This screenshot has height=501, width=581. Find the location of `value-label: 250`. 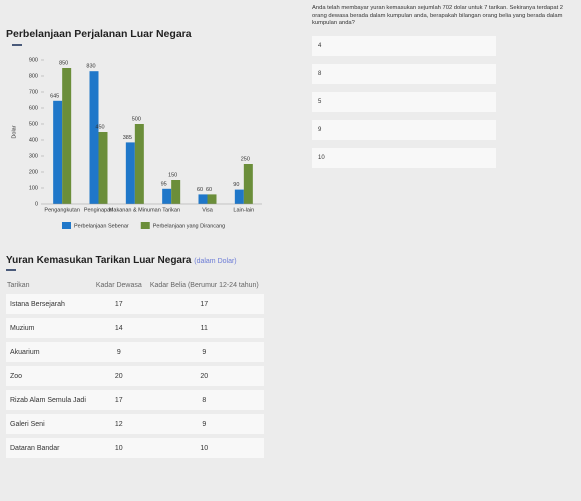

value-label: 250 is located at coordinates (245, 159).